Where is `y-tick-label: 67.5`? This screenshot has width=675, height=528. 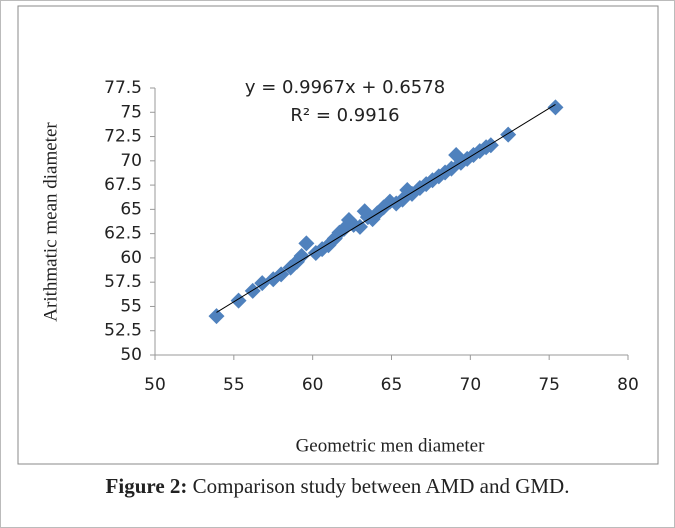 y-tick-label: 67.5 is located at coordinates (123, 185).